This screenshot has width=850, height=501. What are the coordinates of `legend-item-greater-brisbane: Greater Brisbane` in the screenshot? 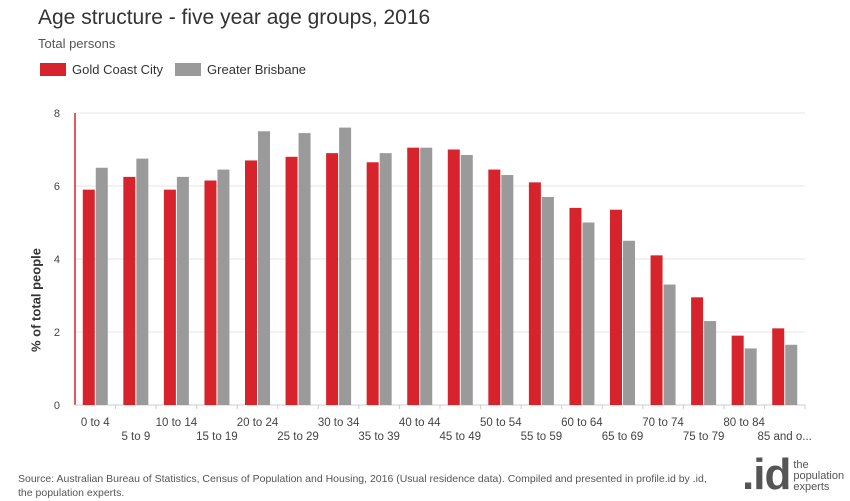 It's located at (240, 69).